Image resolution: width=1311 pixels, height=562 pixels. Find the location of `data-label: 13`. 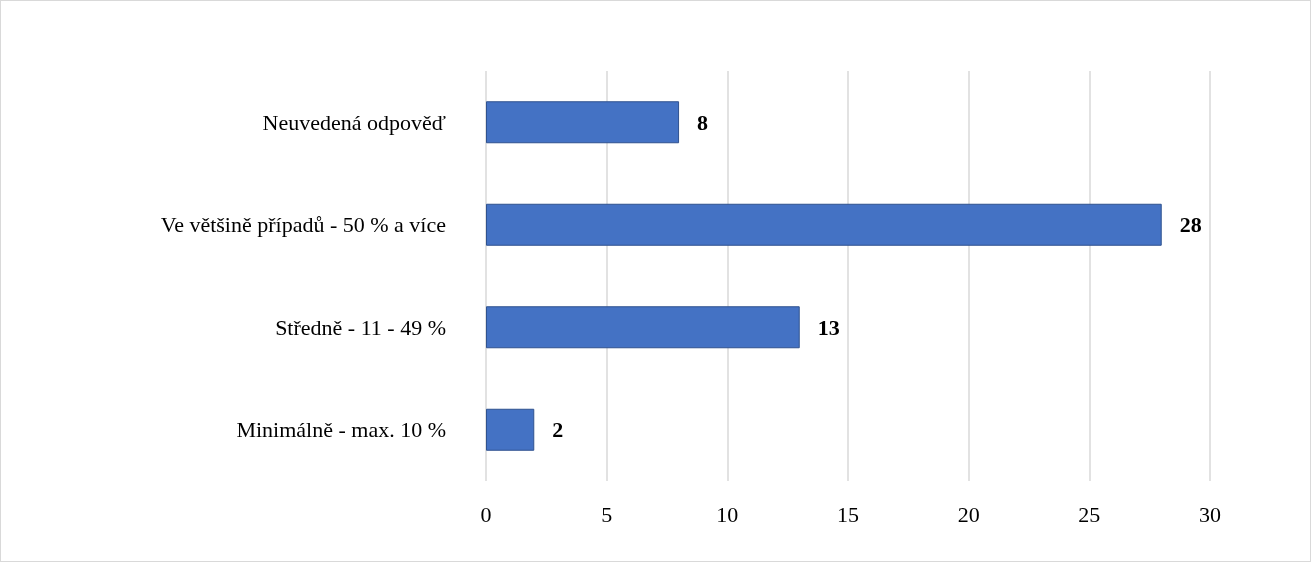

data-label: 13 is located at coordinates (828, 327).